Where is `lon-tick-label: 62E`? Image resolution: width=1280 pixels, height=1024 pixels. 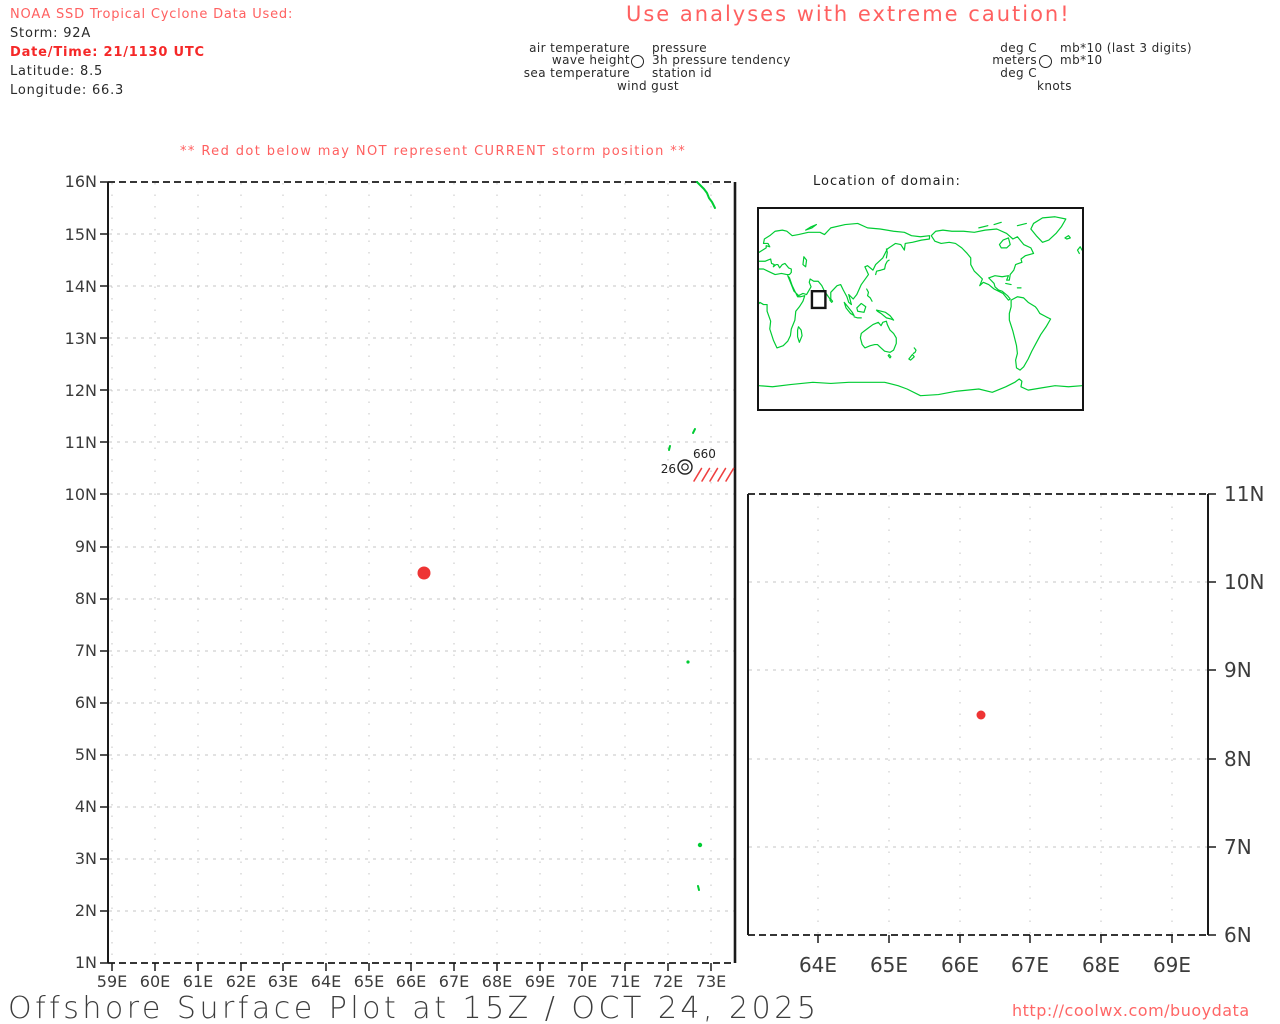 lon-tick-label: 62E is located at coordinates (241, 981).